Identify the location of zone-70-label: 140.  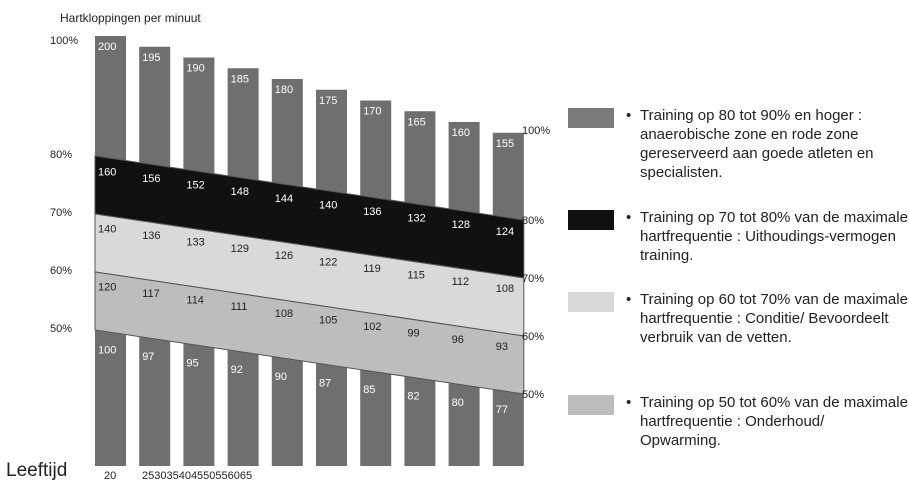
(107, 229).